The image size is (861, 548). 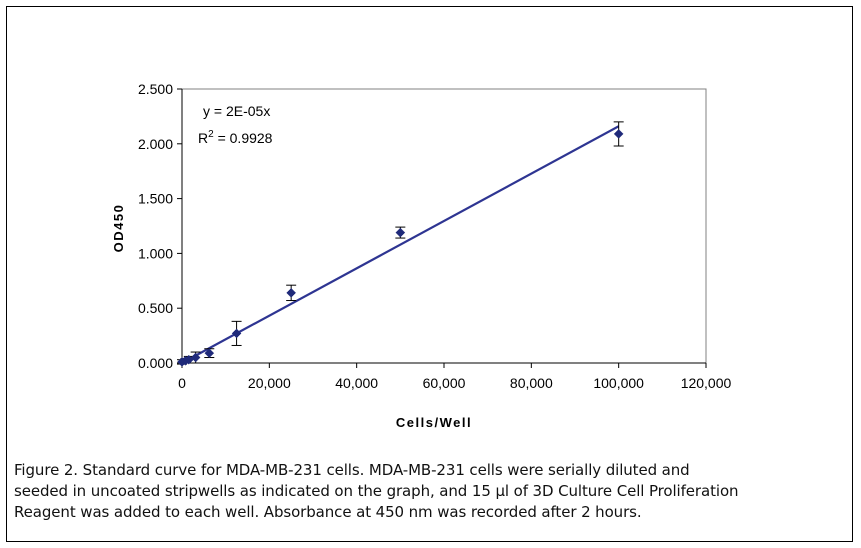 What do you see at coordinates (155, 89) in the screenshot?
I see `y-tick-label: 2.500` at bounding box center [155, 89].